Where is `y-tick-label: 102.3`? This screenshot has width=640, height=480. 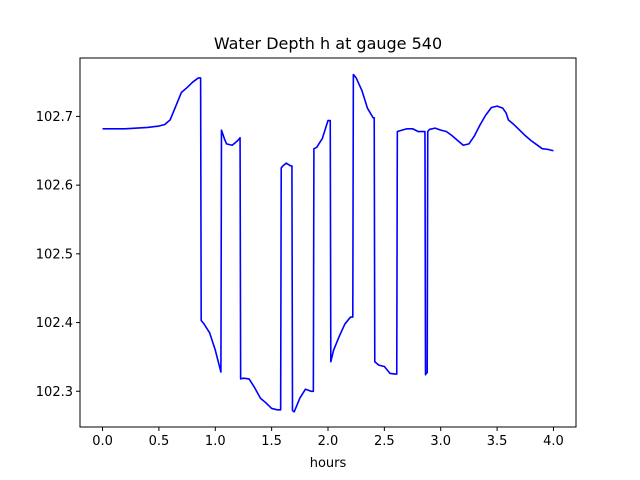
y-tick-label: 102.3 is located at coordinates (54, 392).